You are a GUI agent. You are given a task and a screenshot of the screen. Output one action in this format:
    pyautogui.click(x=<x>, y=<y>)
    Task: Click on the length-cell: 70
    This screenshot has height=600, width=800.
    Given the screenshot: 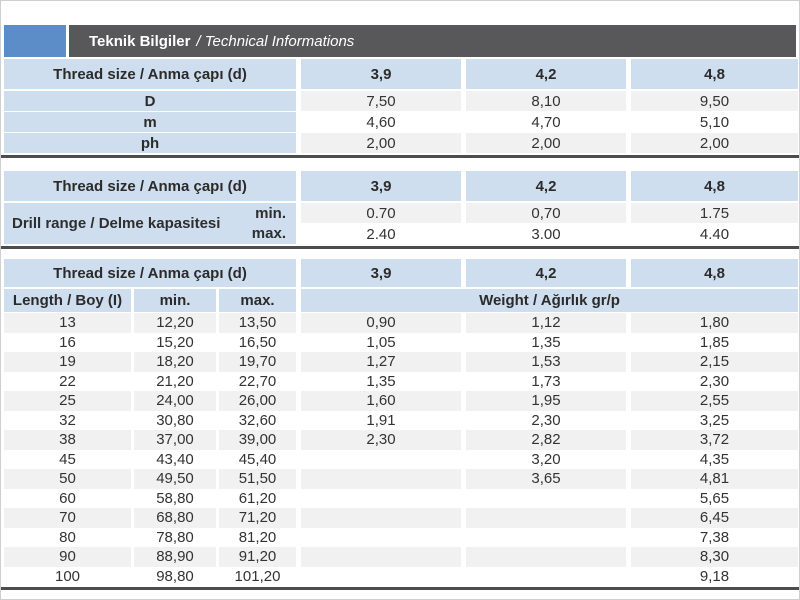 What is the action you would take?
    pyautogui.click(x=67, y=518)
    